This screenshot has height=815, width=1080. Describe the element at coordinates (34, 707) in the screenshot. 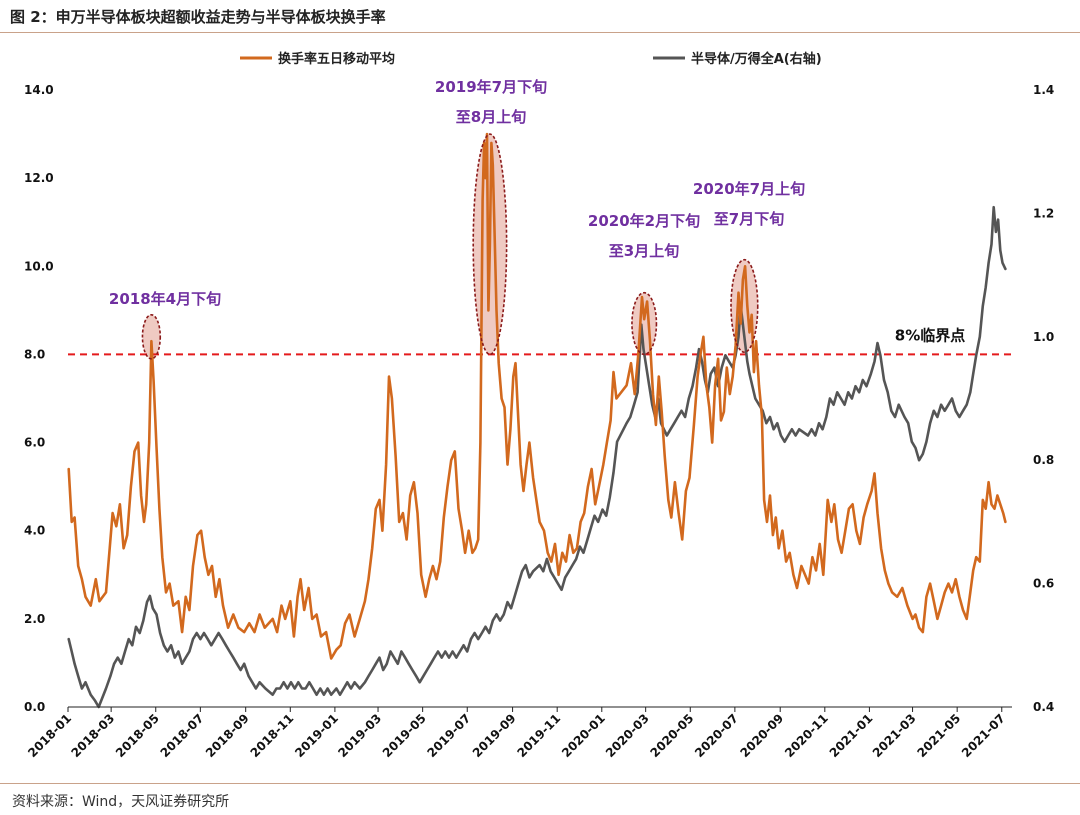

I see `y-left-tick-label: 0.0` at that location.